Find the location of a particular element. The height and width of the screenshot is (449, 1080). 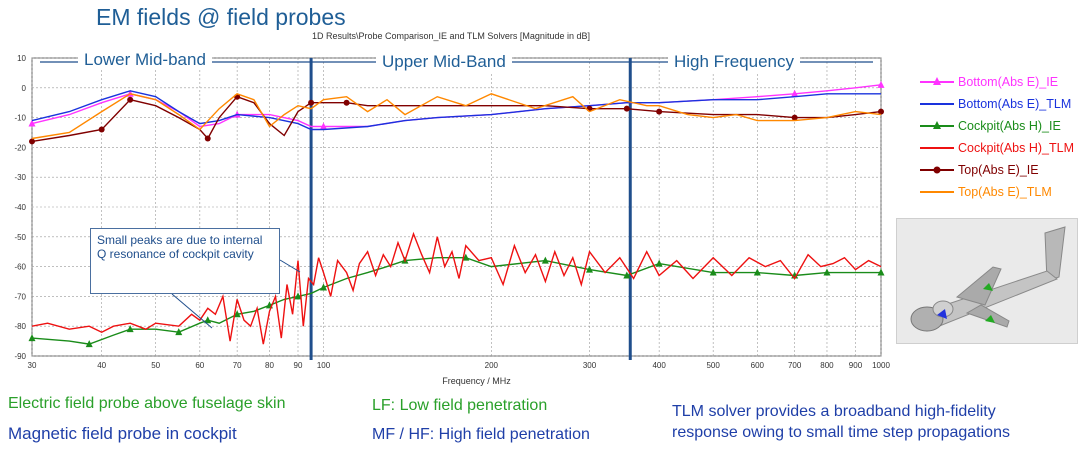

aircraft-model-image is located at coordinates (987, 281).